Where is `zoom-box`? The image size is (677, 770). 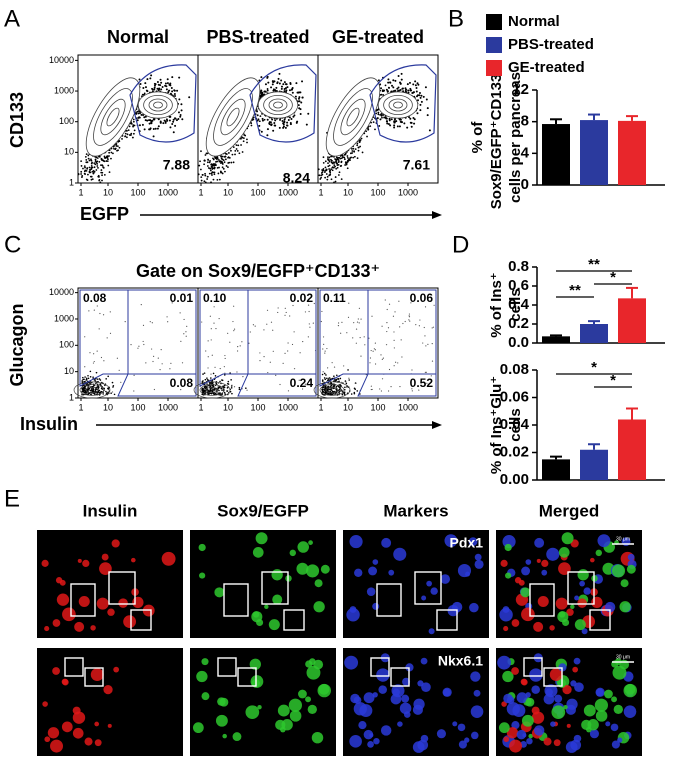 zoom-box is located at coordinates (600, 620).